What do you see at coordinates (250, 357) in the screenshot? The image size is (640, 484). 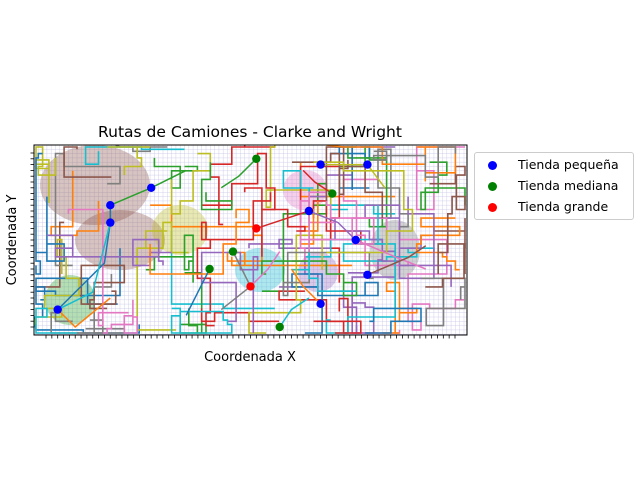 I see `x-axis-label: Coordenada X` at bounding box center [250, 357].